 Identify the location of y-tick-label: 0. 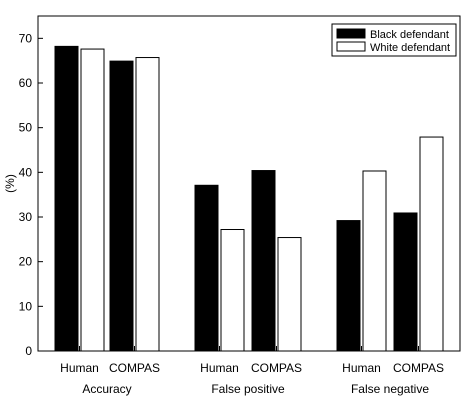
(28, 351).